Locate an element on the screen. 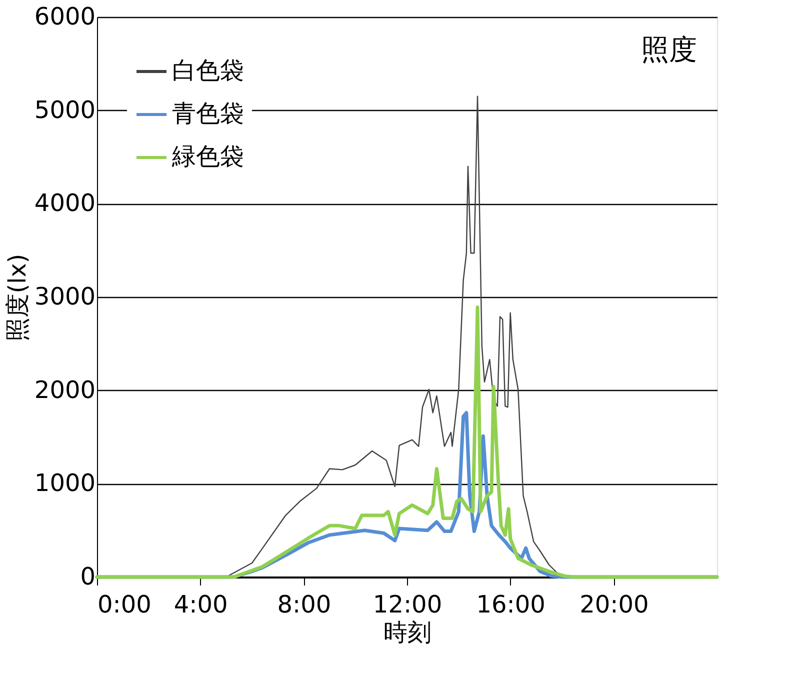  x-axis-title: 時刻 is located at coordinates (408, 632).